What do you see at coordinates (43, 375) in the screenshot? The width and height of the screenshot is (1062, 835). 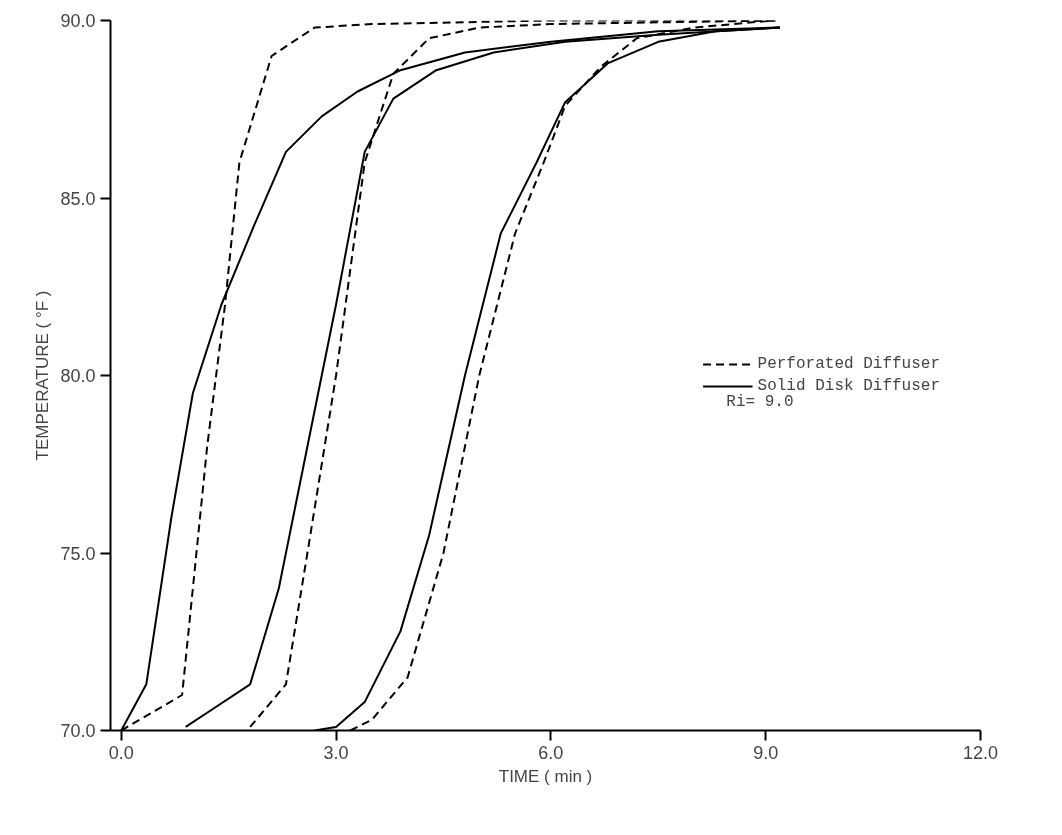 I see `y-axis-title: TEMPERATURE ( °F )` at bounding box center [43, 375].